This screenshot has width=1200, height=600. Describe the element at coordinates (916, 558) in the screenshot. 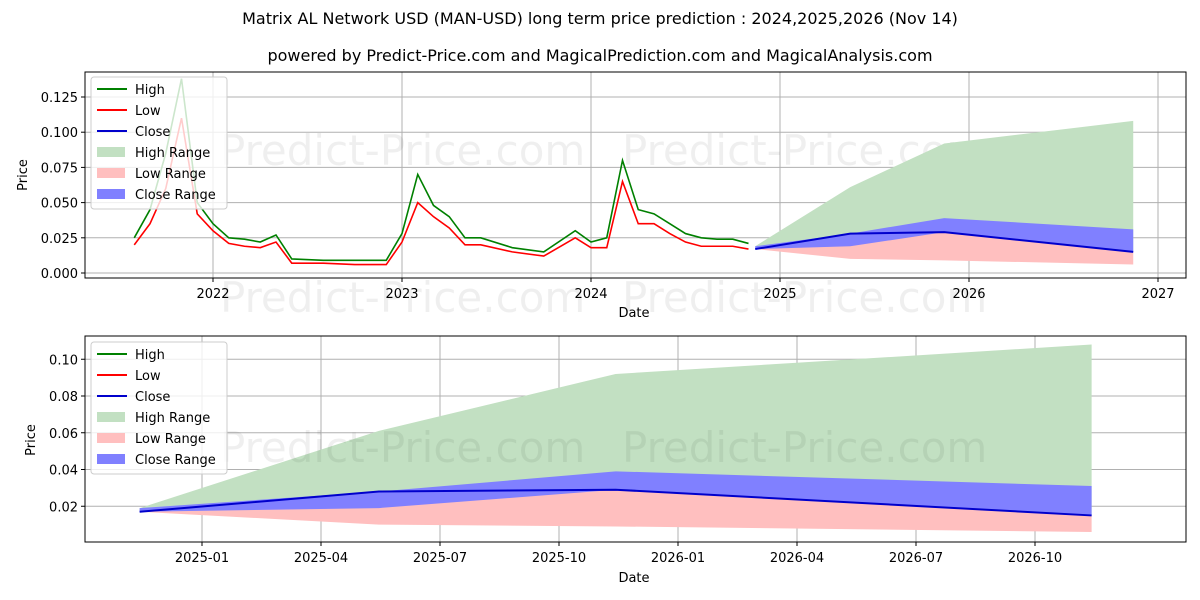

I see `bottom-x-tick: 2026-07` at that location.